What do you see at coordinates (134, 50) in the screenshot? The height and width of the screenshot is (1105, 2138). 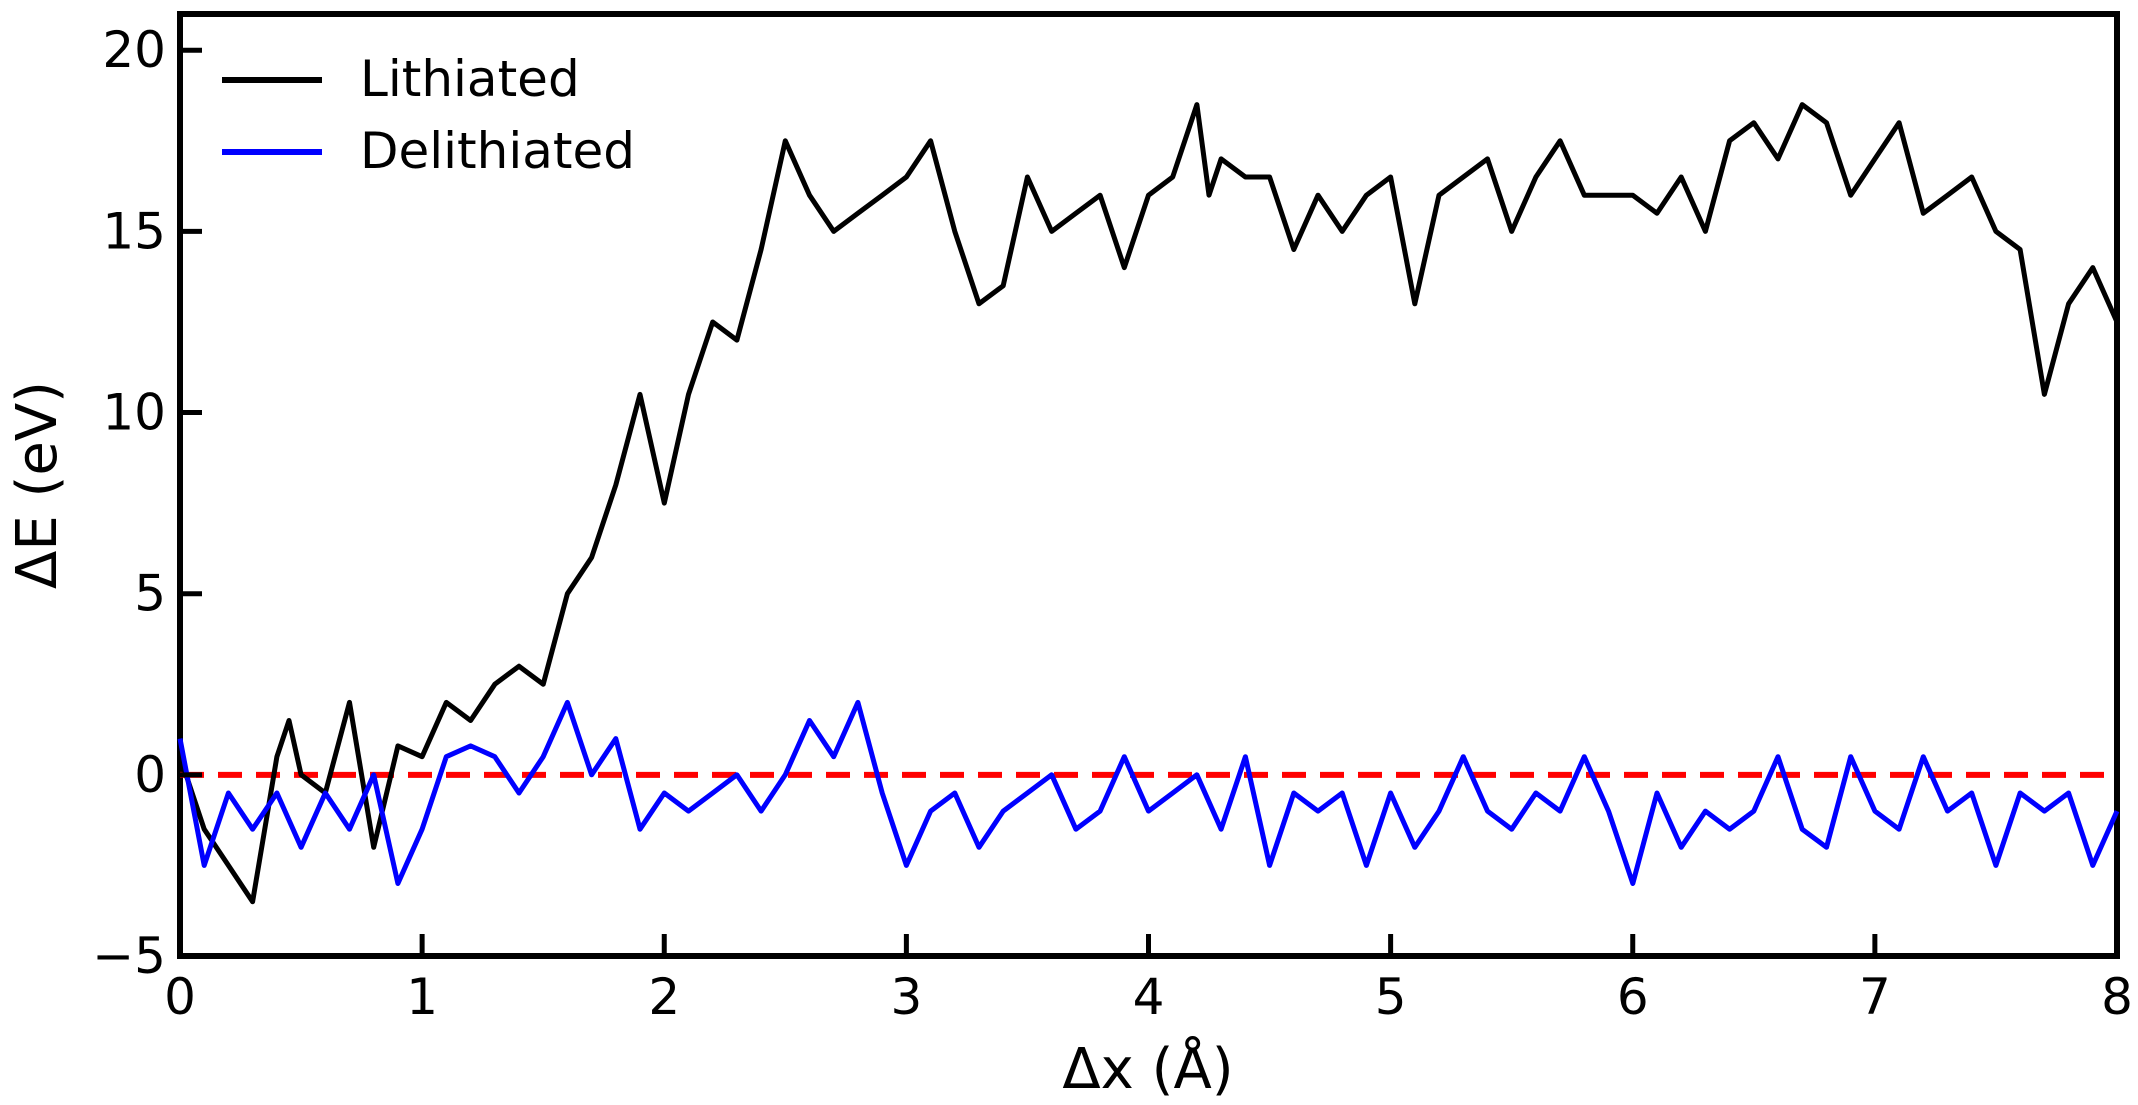 I see `y-tick-label: 20` at bounding box center [134, 50].